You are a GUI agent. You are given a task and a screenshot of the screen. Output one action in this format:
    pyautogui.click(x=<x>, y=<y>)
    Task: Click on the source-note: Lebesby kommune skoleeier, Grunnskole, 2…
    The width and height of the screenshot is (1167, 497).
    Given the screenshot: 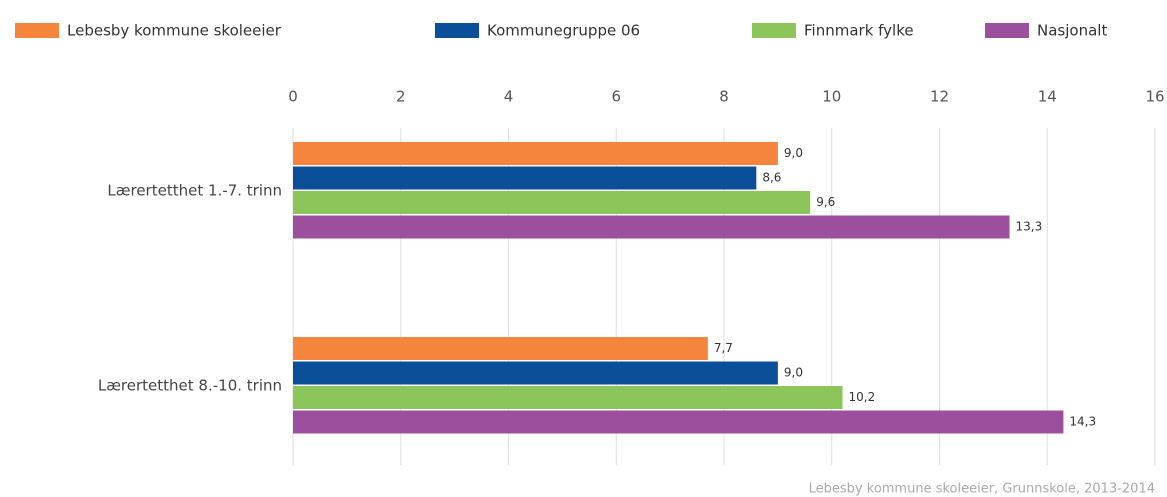 What is the action you would take?
    pyautogui.click(x=982, y=489)
    